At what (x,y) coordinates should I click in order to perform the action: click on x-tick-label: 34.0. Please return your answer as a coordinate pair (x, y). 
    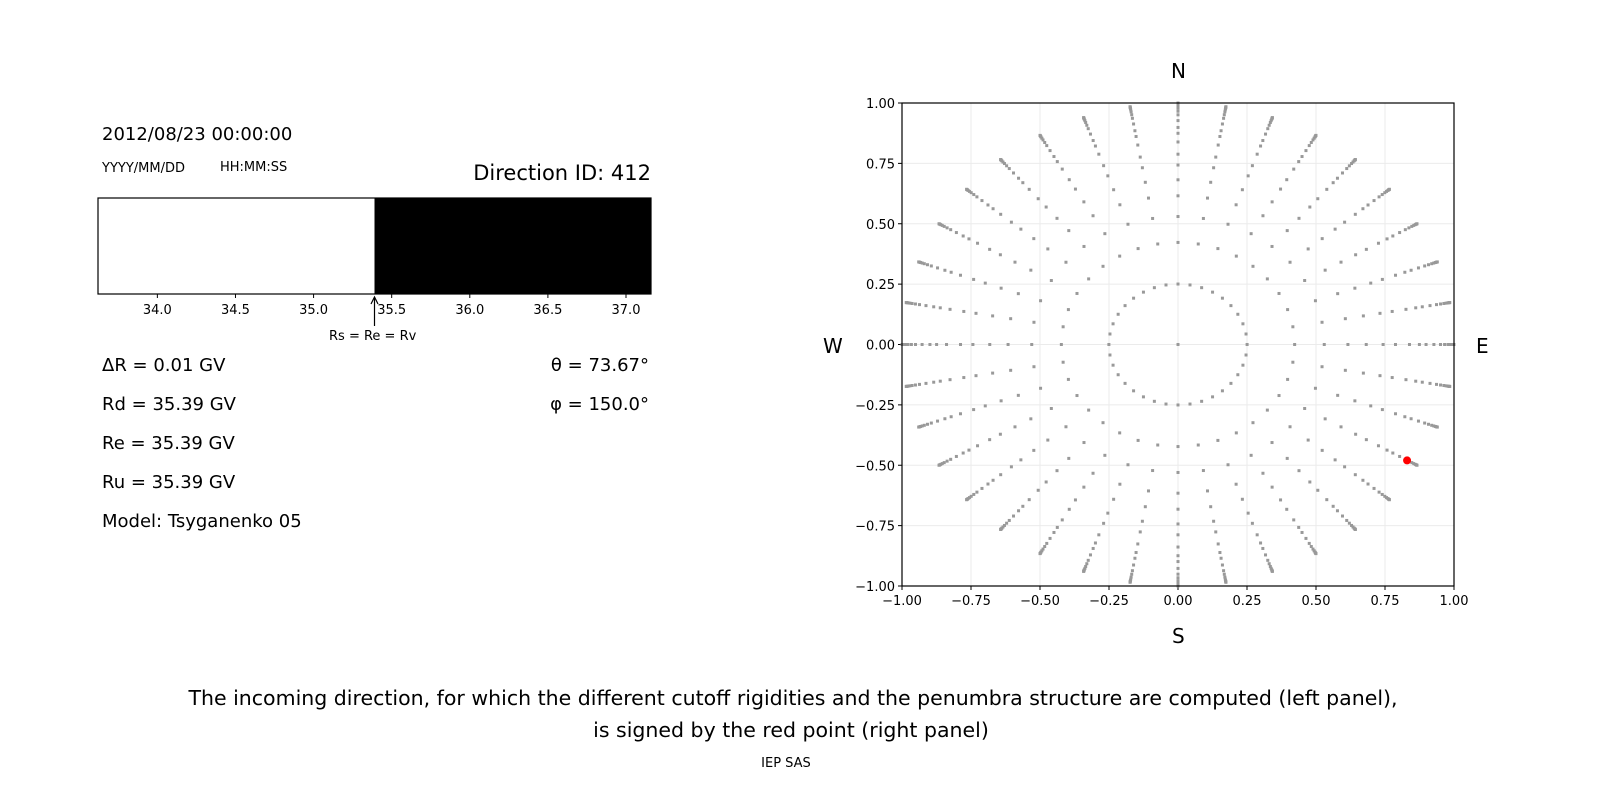
    Looking at the image, I should click on (157, 310).